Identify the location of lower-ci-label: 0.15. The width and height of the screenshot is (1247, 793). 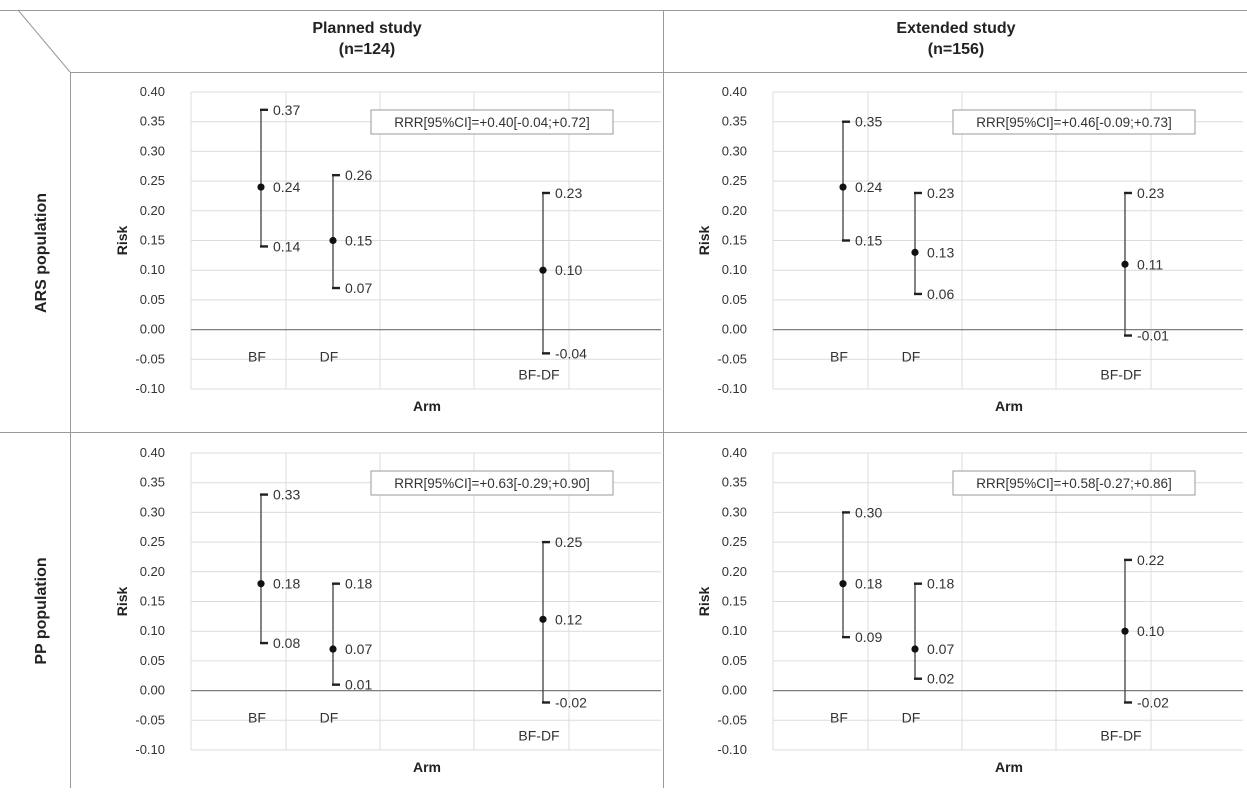
(868, 241).